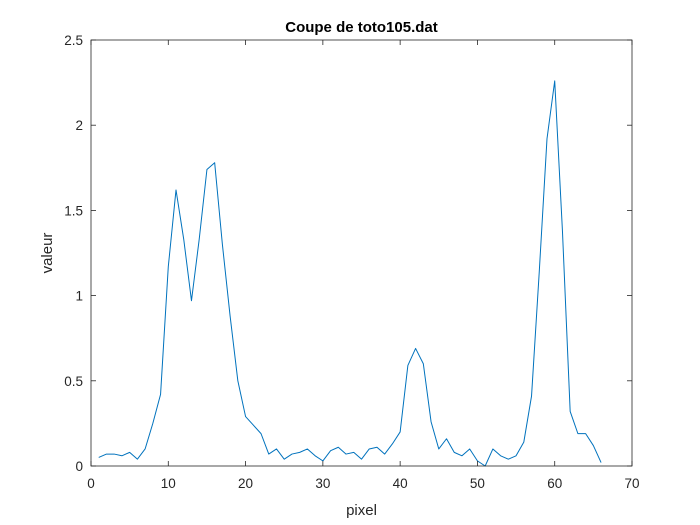 This screenshot has height=525, width=700. What do you see at coordinates (322, 483) in the screenshot?
I see `x-tick-label: 30` at bounding box center [322, 483].